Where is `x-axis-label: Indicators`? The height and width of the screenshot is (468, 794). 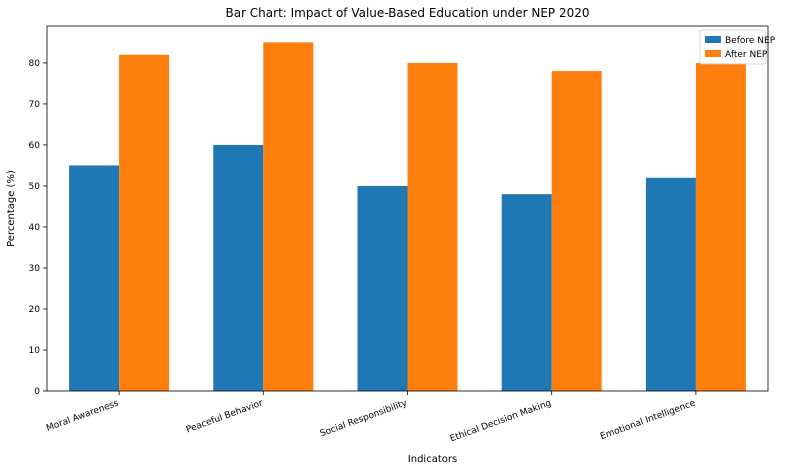
x-axis-label: Indicators is located at coordinates (432, 459).